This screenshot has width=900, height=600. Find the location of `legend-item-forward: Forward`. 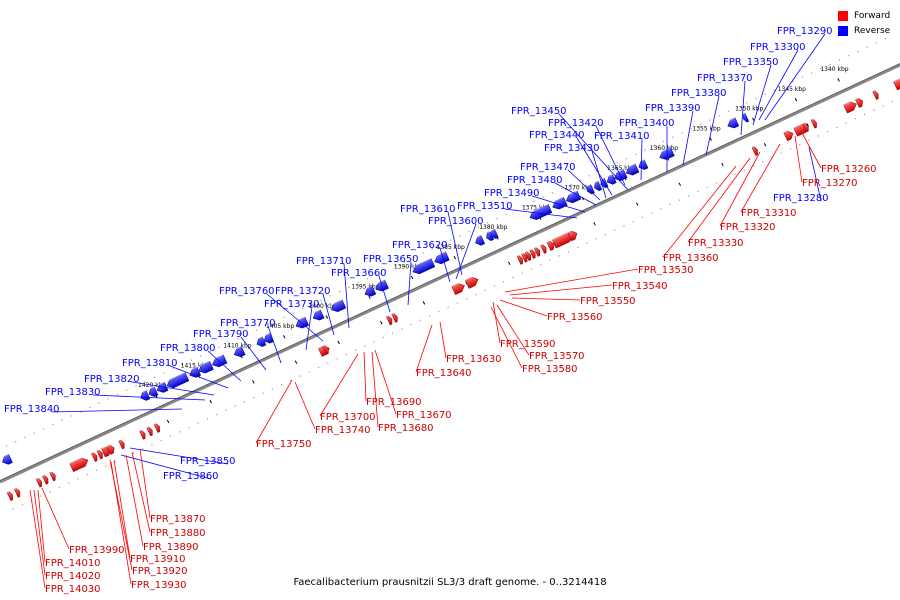

legend-item-forward: Forward is located at coordinates (864, 15).